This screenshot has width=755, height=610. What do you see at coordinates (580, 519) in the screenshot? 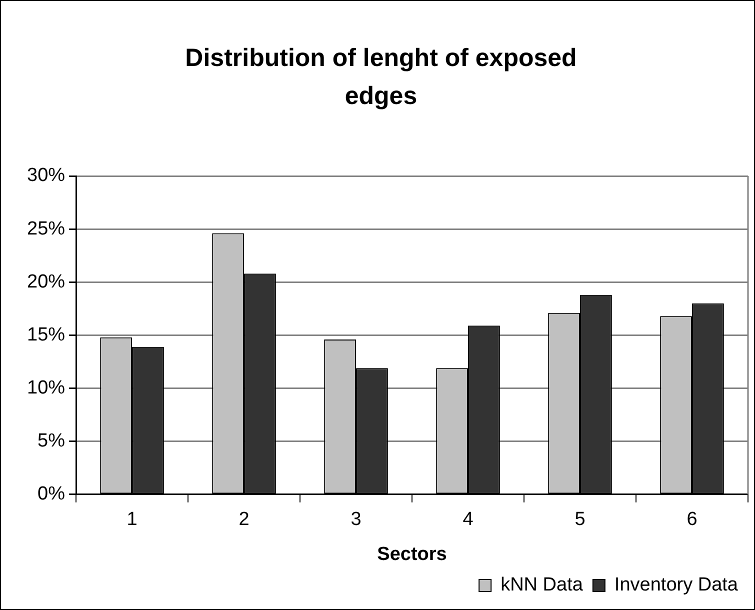
I see `x-tick-label: 5` at bounding box center [580, 519].